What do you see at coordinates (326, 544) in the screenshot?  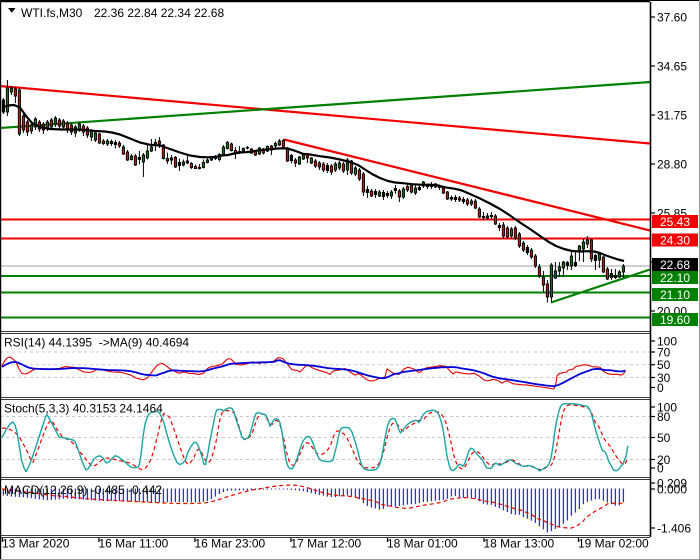 I see `svg-text: 17 Mar 12:00` at bounding box center [326, 544].